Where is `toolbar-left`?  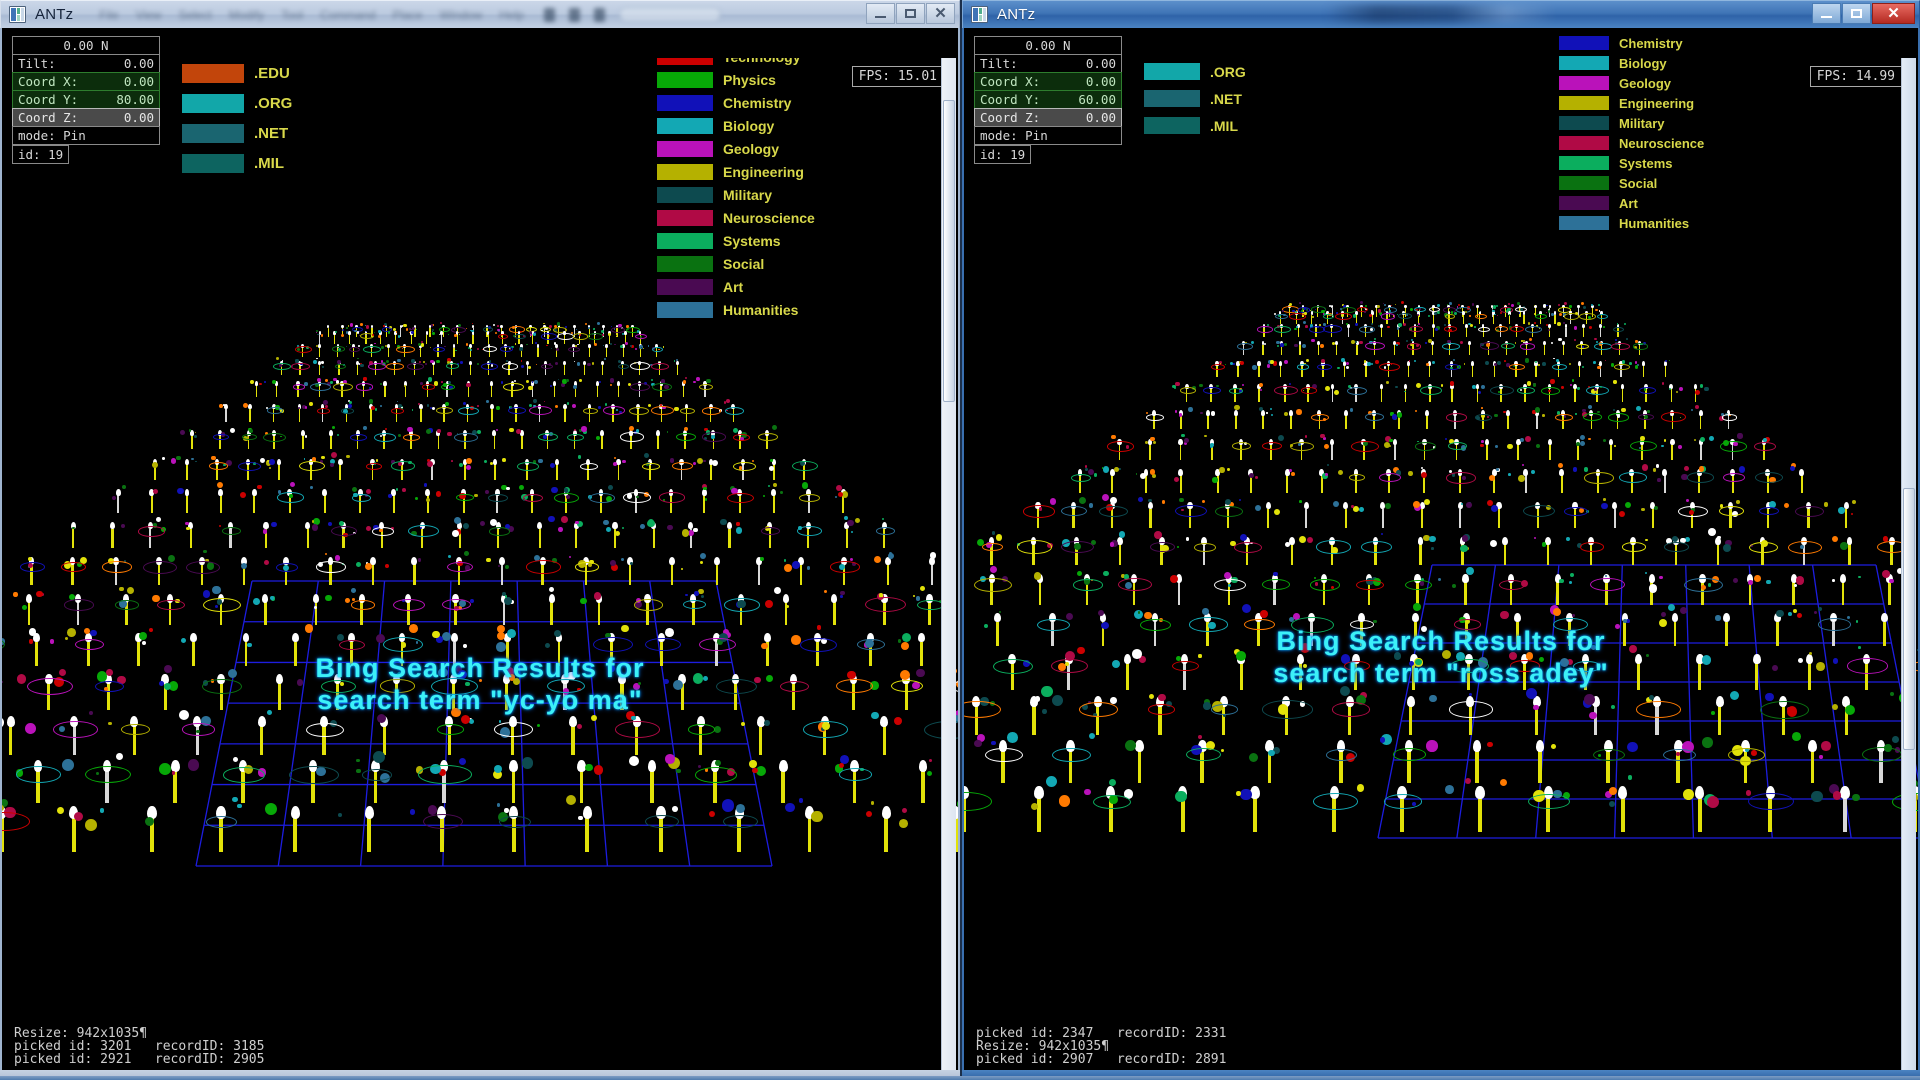 toolbar-left is located at coordinates (632, 14).